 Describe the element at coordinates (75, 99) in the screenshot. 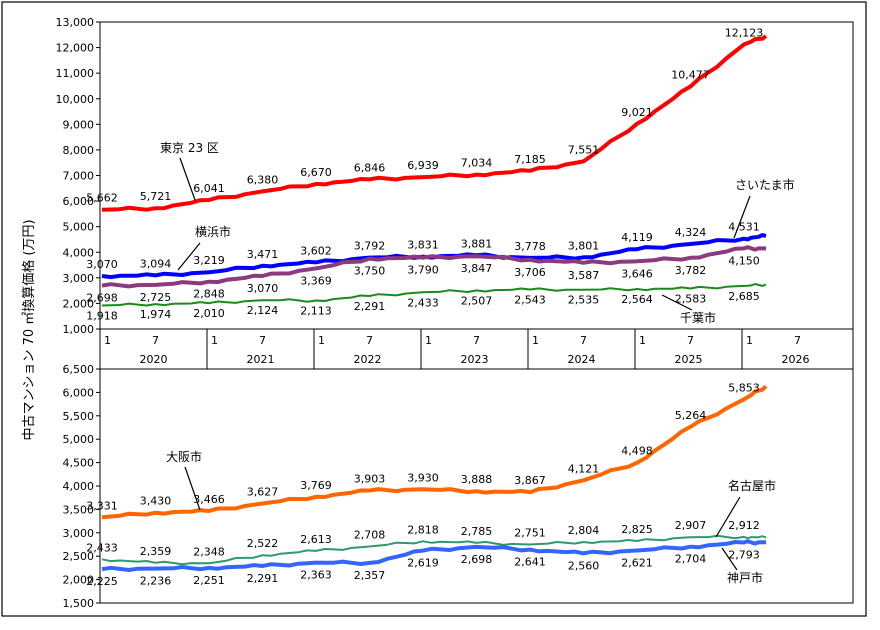

I see `y-tick-label: 10,000` at that location.